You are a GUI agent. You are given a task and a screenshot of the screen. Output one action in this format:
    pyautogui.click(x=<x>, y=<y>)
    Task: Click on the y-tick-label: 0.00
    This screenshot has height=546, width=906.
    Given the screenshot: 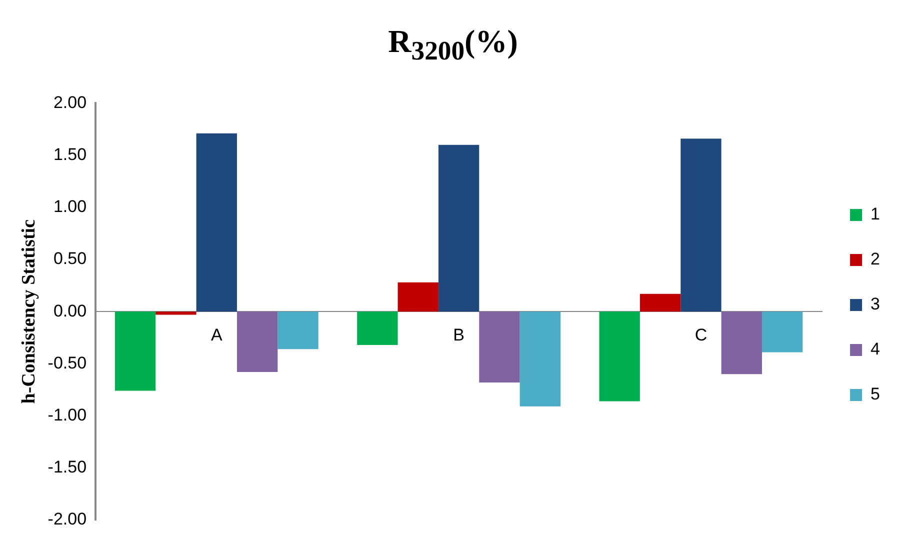 What is the action you would take?
    pyautogui.click(x=70, y=310)
    